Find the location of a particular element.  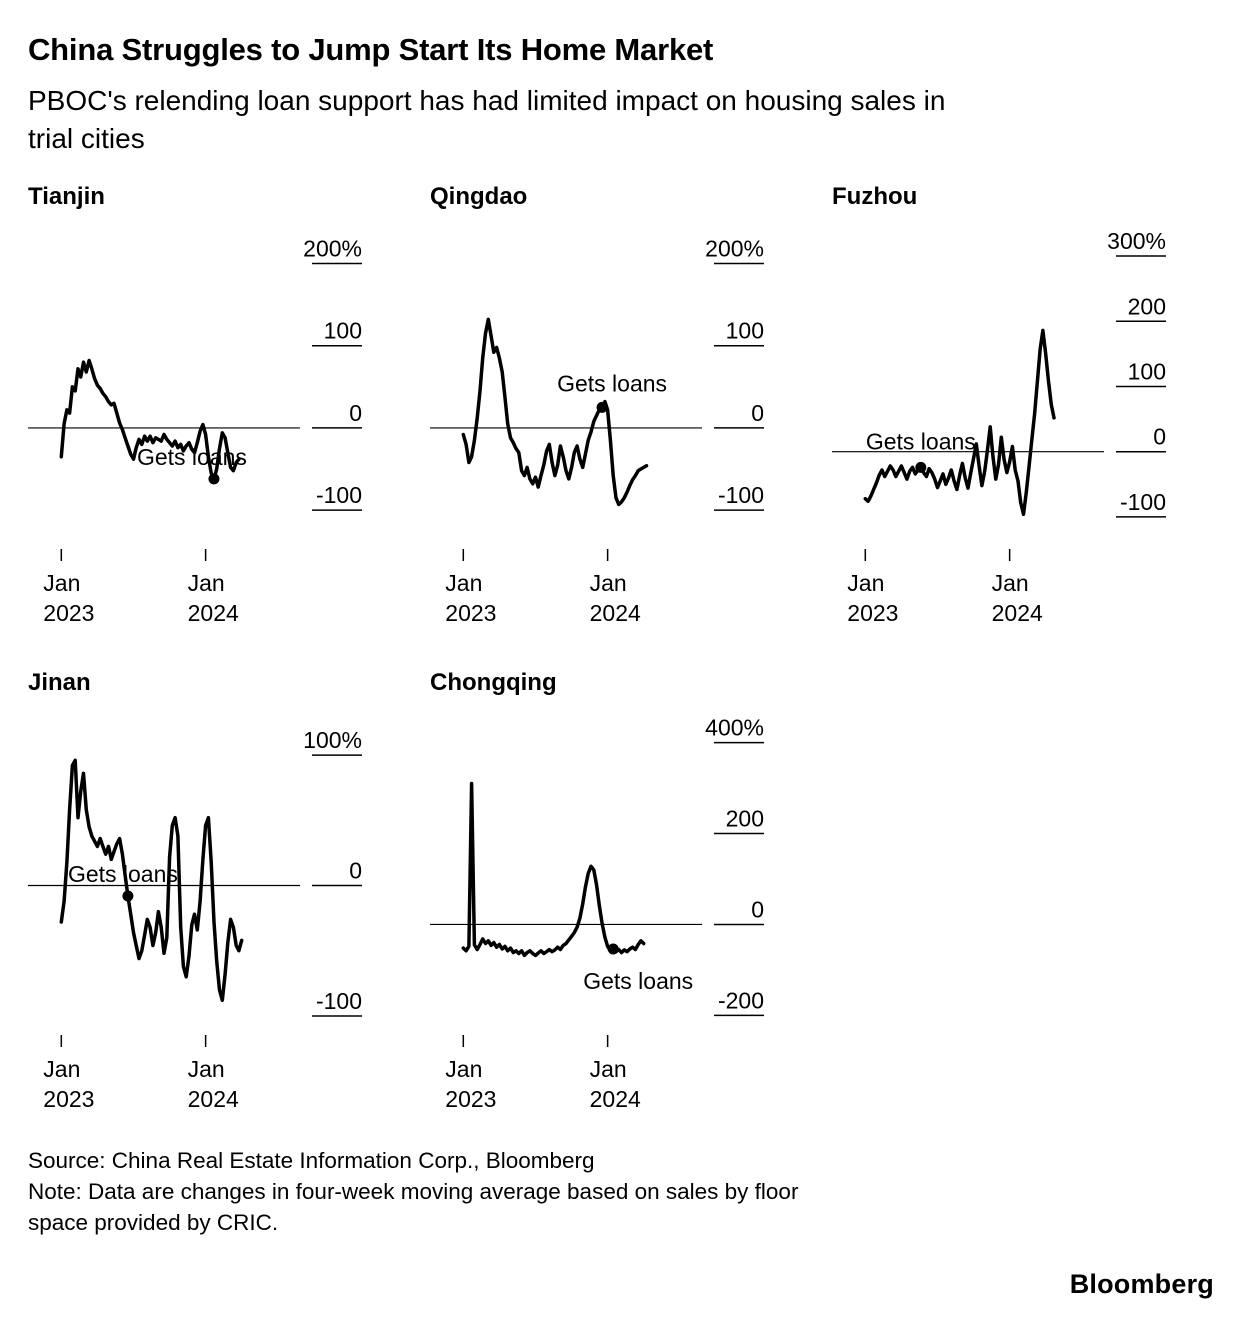

chart-panel-jinan: Jinan 100% 0 -100 Jan 2023 Jan 2024 Gets loans is located at coordinates (229, 894).